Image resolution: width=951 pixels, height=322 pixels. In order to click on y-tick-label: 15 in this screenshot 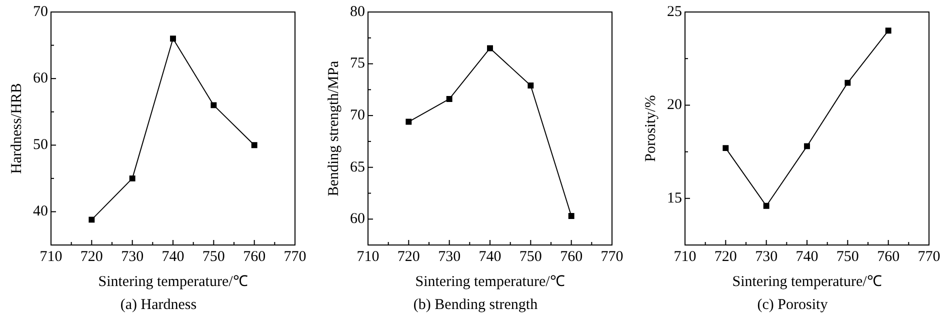, I will do `click(674, 198)`.